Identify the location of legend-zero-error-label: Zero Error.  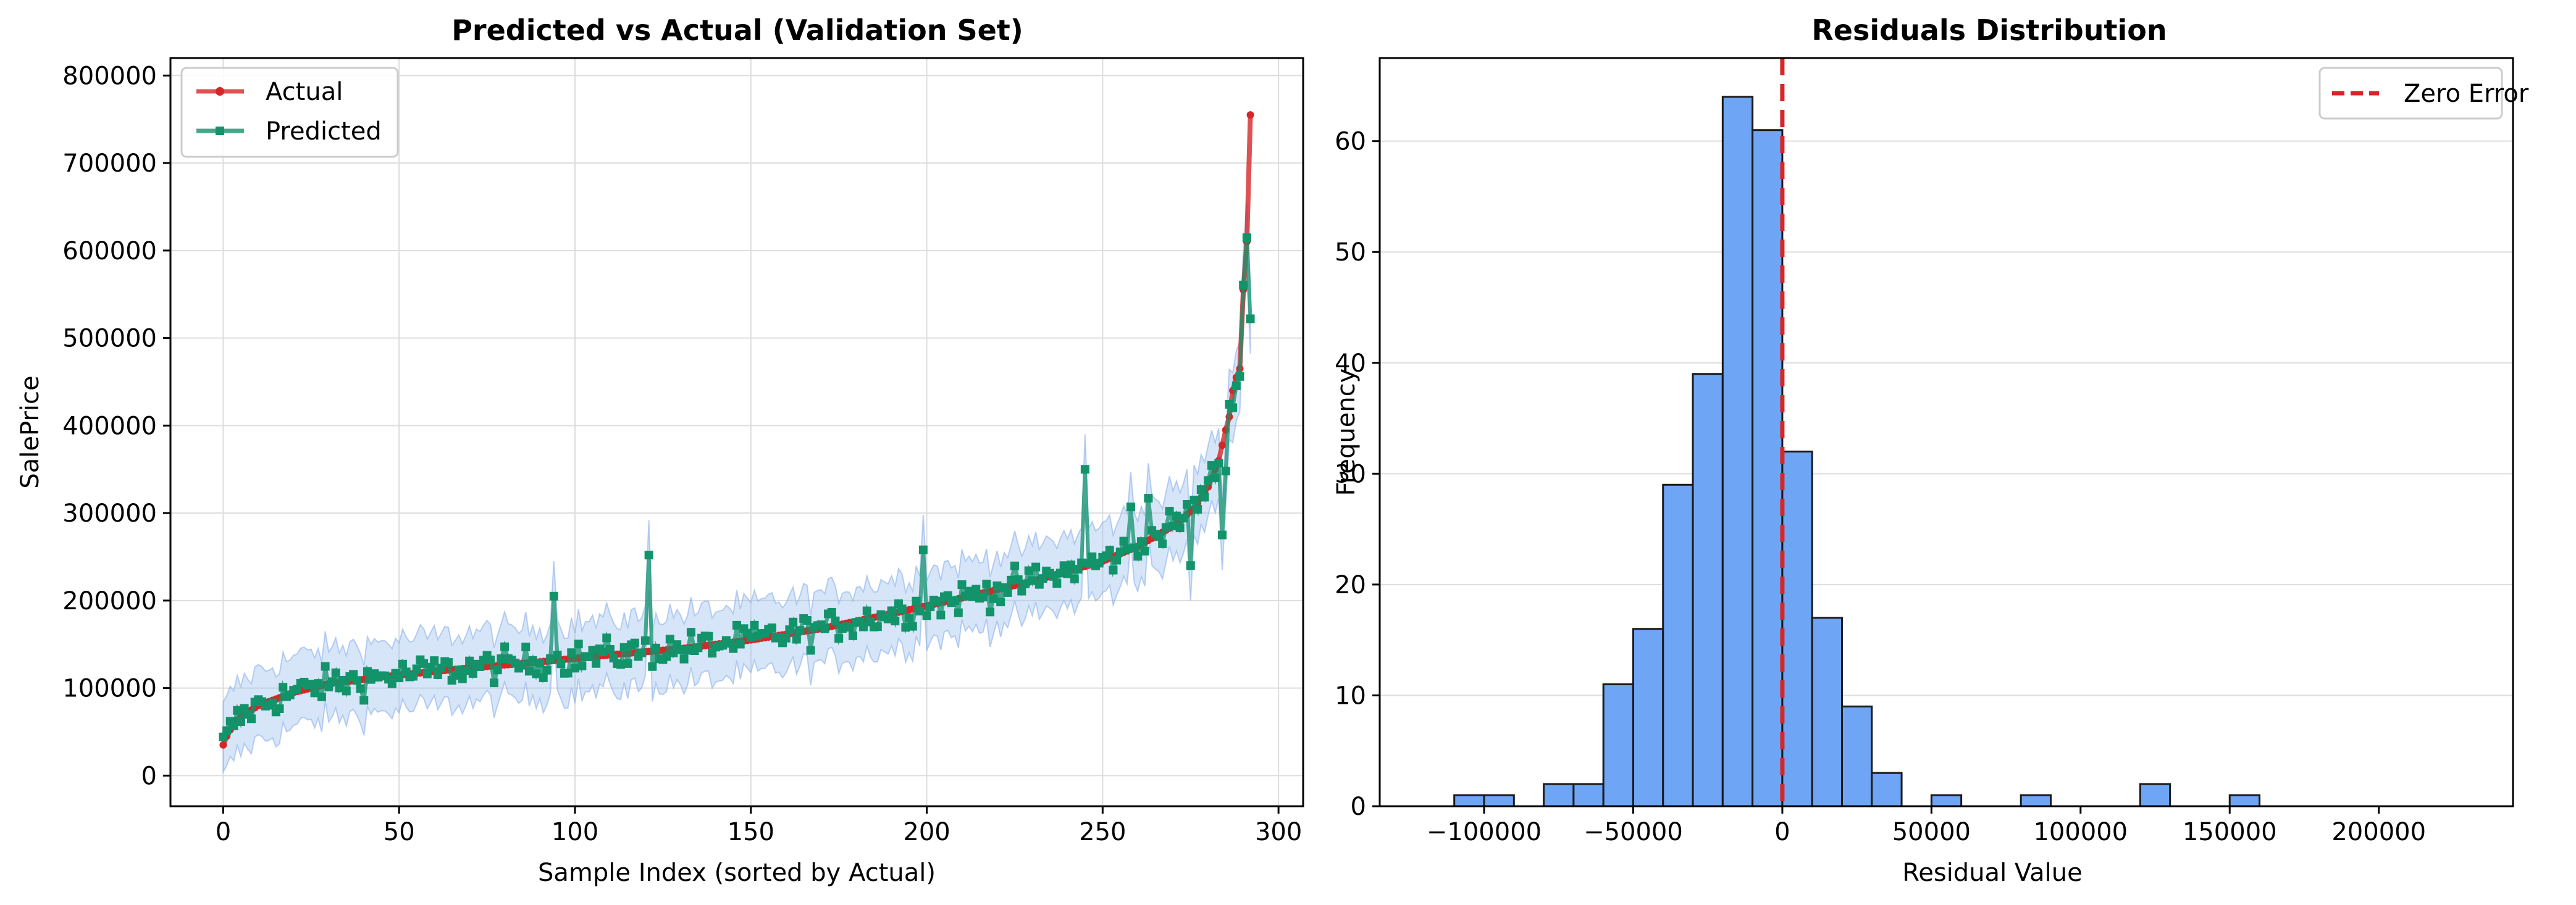
(2466, 94).